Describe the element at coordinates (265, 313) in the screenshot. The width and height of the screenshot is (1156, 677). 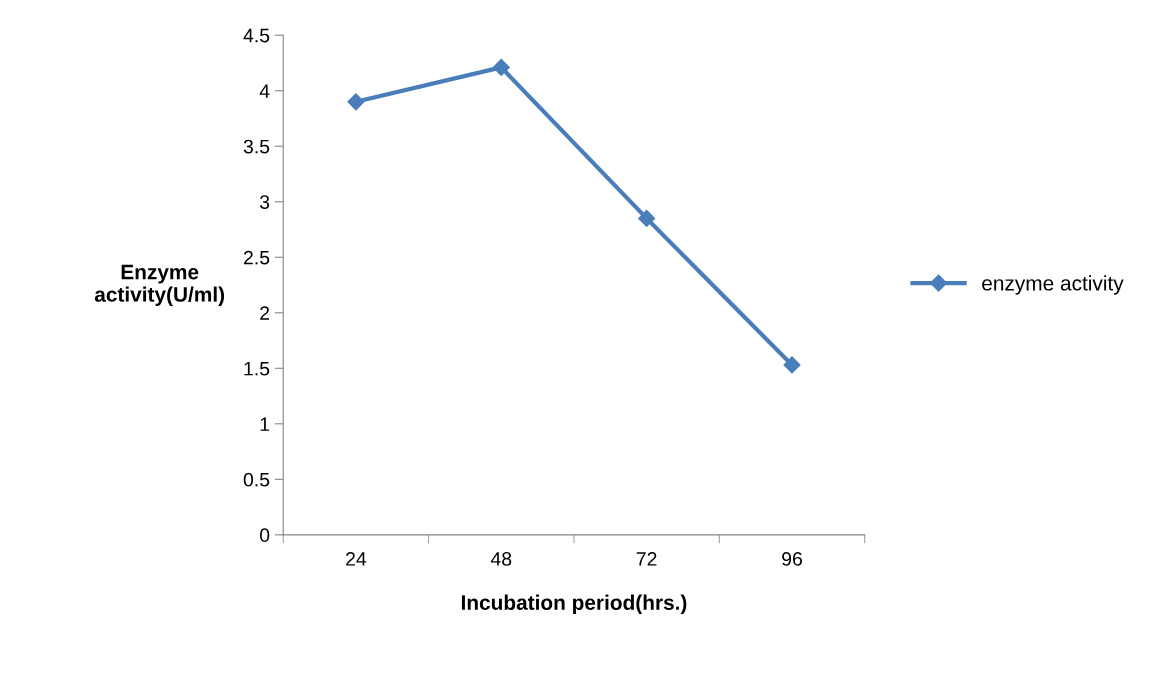
I see `y-tick-label: 2` at that location.